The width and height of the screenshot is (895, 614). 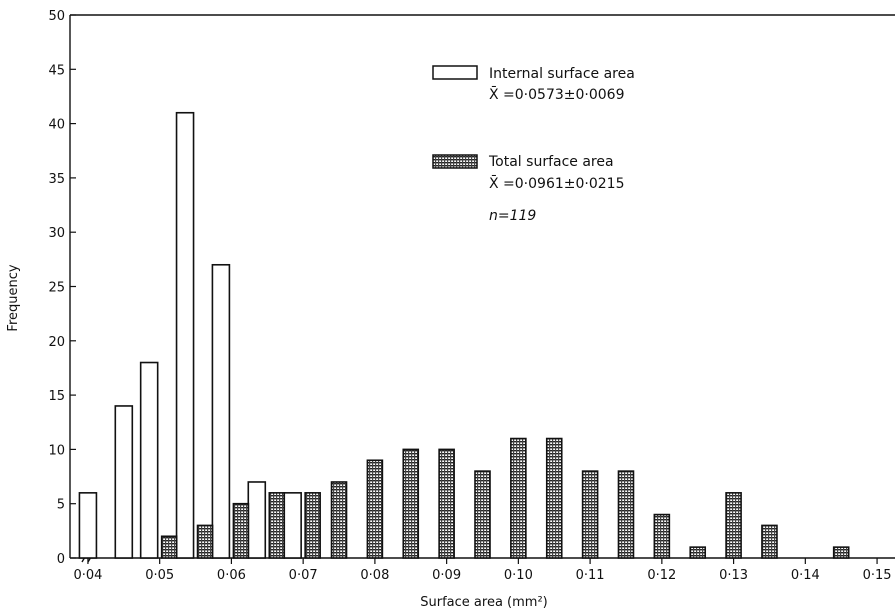 What do you see at coordinates (231, 575) in the screenshot?
I see `x-tick-label: 0·06` at bounding box center [231, 575].